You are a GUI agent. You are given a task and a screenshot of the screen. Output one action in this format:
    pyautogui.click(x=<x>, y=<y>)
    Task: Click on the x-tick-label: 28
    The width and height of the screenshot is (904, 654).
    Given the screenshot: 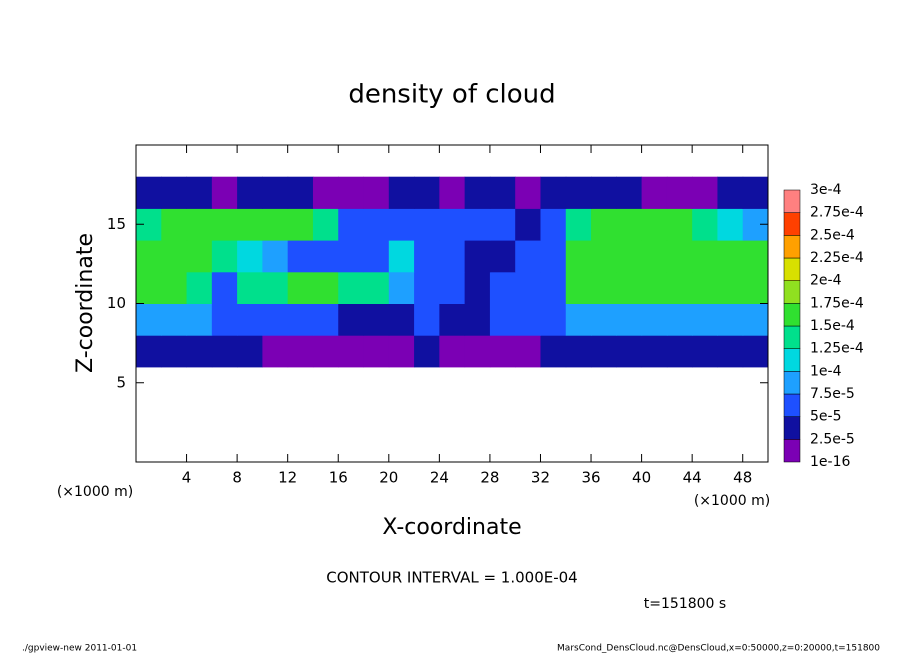 What is the action you would take?
    pyautogui.click(x=489, y=478)
    